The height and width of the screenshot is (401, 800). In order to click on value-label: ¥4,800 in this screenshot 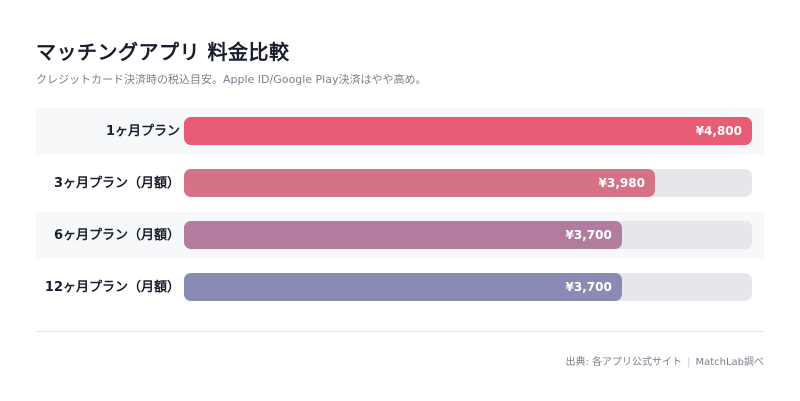, I will do `click(718, 131)`.